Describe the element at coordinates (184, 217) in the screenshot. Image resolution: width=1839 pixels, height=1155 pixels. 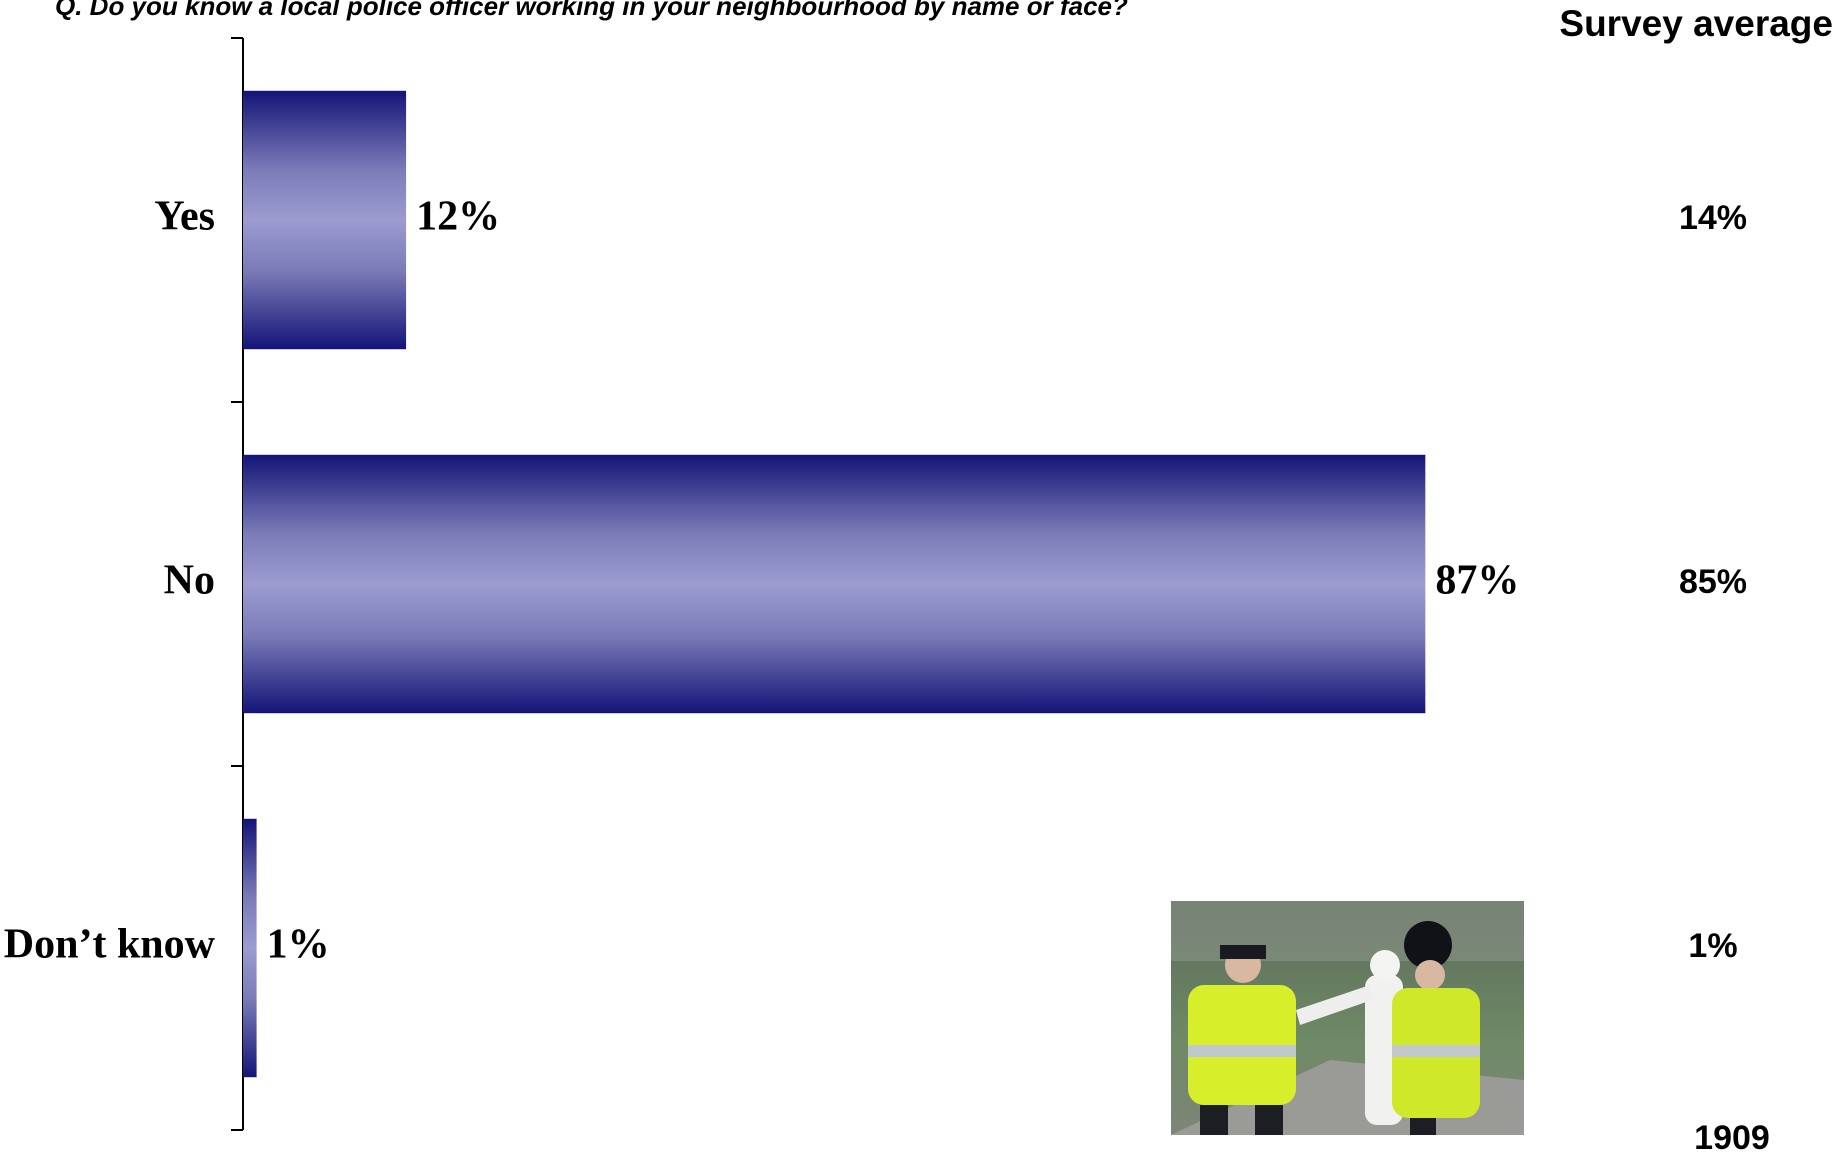
I see `category-label: Yes` at that location.